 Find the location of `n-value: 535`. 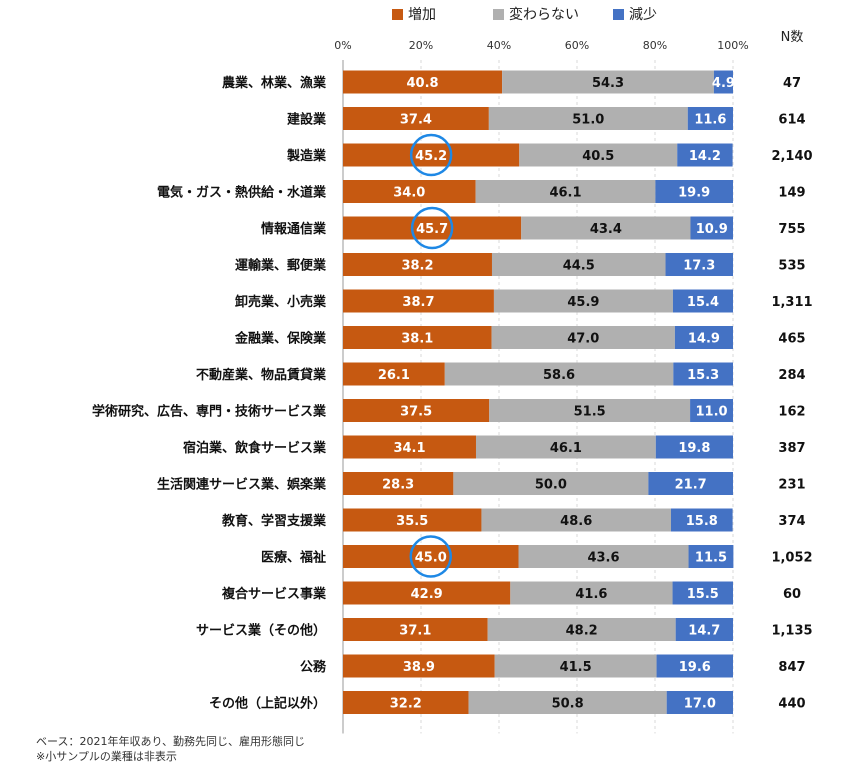

n-value: 535 is located at coordinates (791, 266).